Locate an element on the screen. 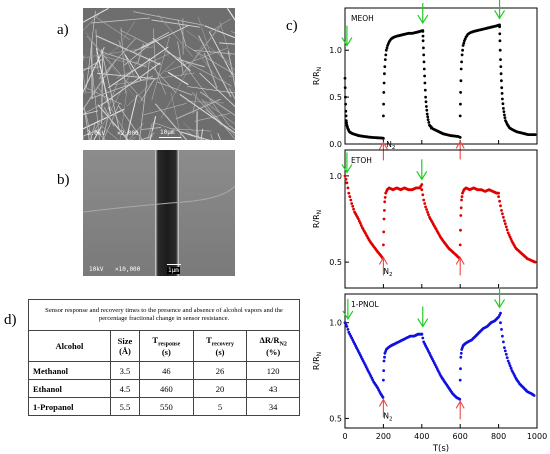  sem-b-voltage: 10kV is located at coordinates (96, 269).